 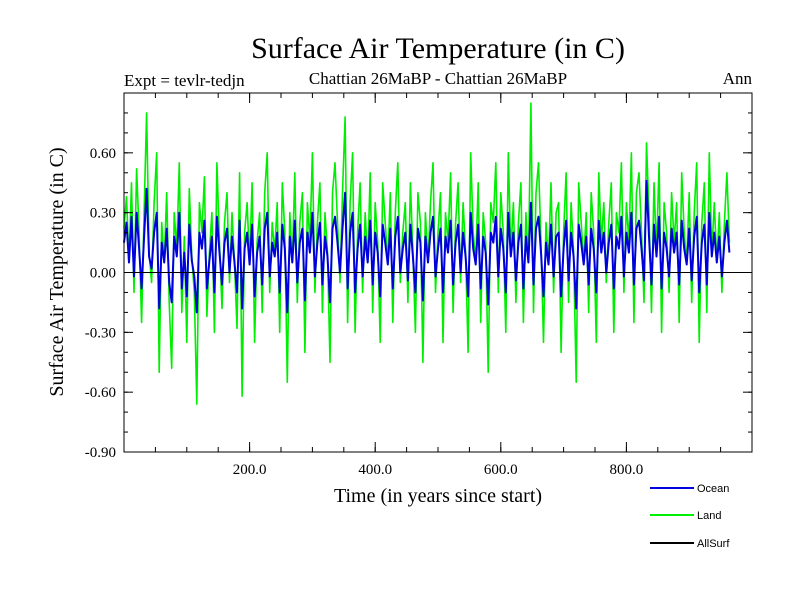 What do you see at coordinates (438, 48) in the screenshot?
I see `chart-title: Surface Air Temperature (in C)` at bounding box center [438, 48].